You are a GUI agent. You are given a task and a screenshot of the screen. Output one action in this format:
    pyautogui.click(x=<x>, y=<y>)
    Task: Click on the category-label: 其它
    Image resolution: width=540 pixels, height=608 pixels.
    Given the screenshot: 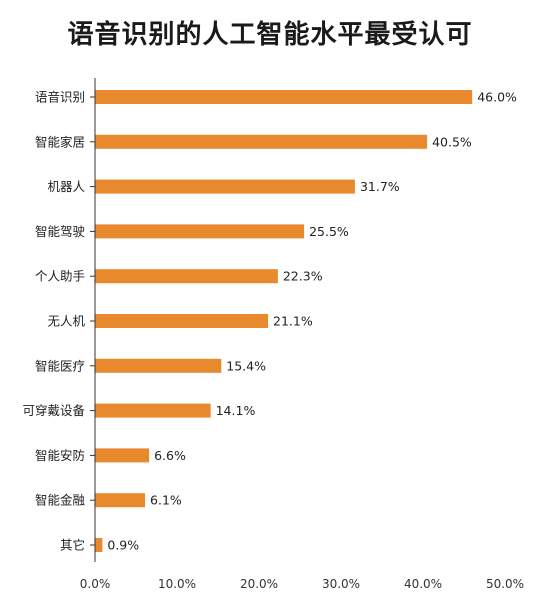 What is the action you would take?
    pyautogui.click(x=72, y=545)
    